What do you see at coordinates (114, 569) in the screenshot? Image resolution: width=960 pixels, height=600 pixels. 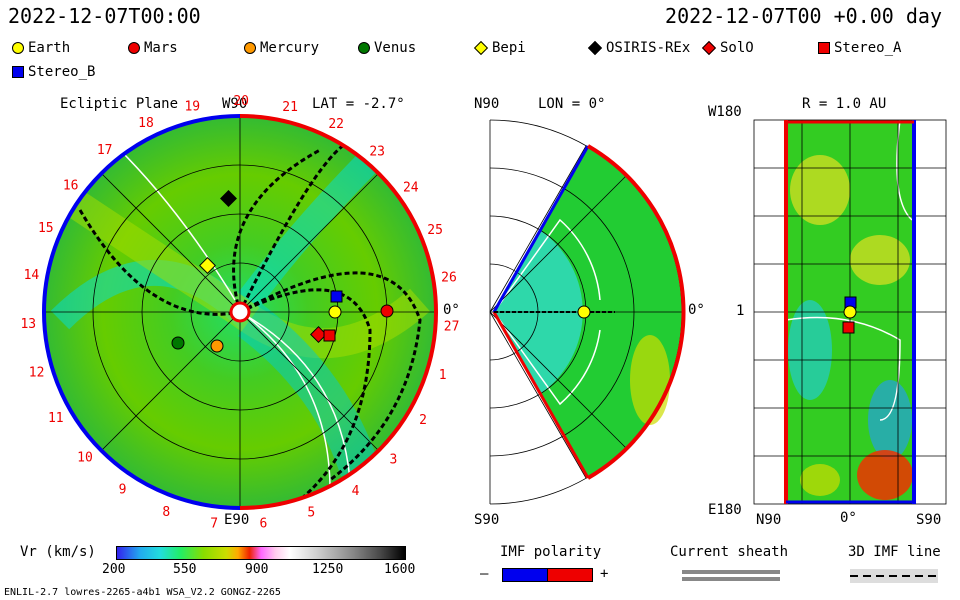 I see `colorbar-tick-0: 200` at bounding box center [114, 569].